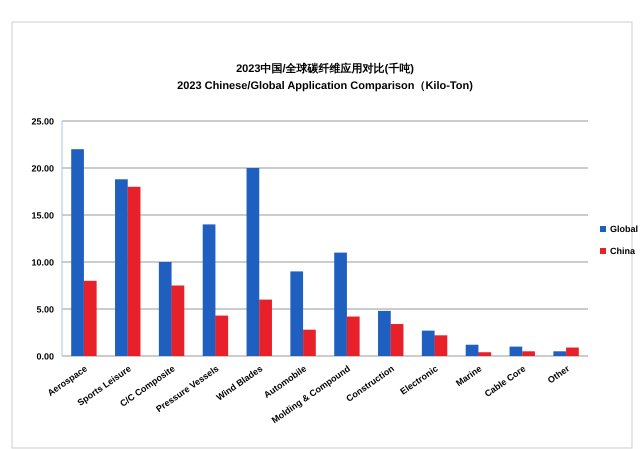 The height and width of the screenshot is (449, 642). Describe the element at coordinates (624, 229) in the screenshot. I see `legend-label: Global` at that location.